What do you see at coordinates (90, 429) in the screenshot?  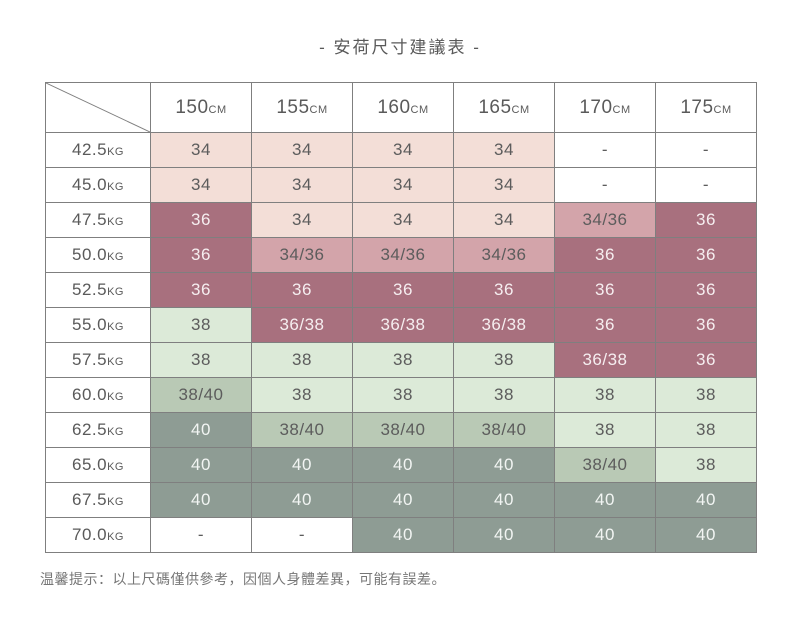 I see `value-text: 62.5` at bounding box center [90, 429].